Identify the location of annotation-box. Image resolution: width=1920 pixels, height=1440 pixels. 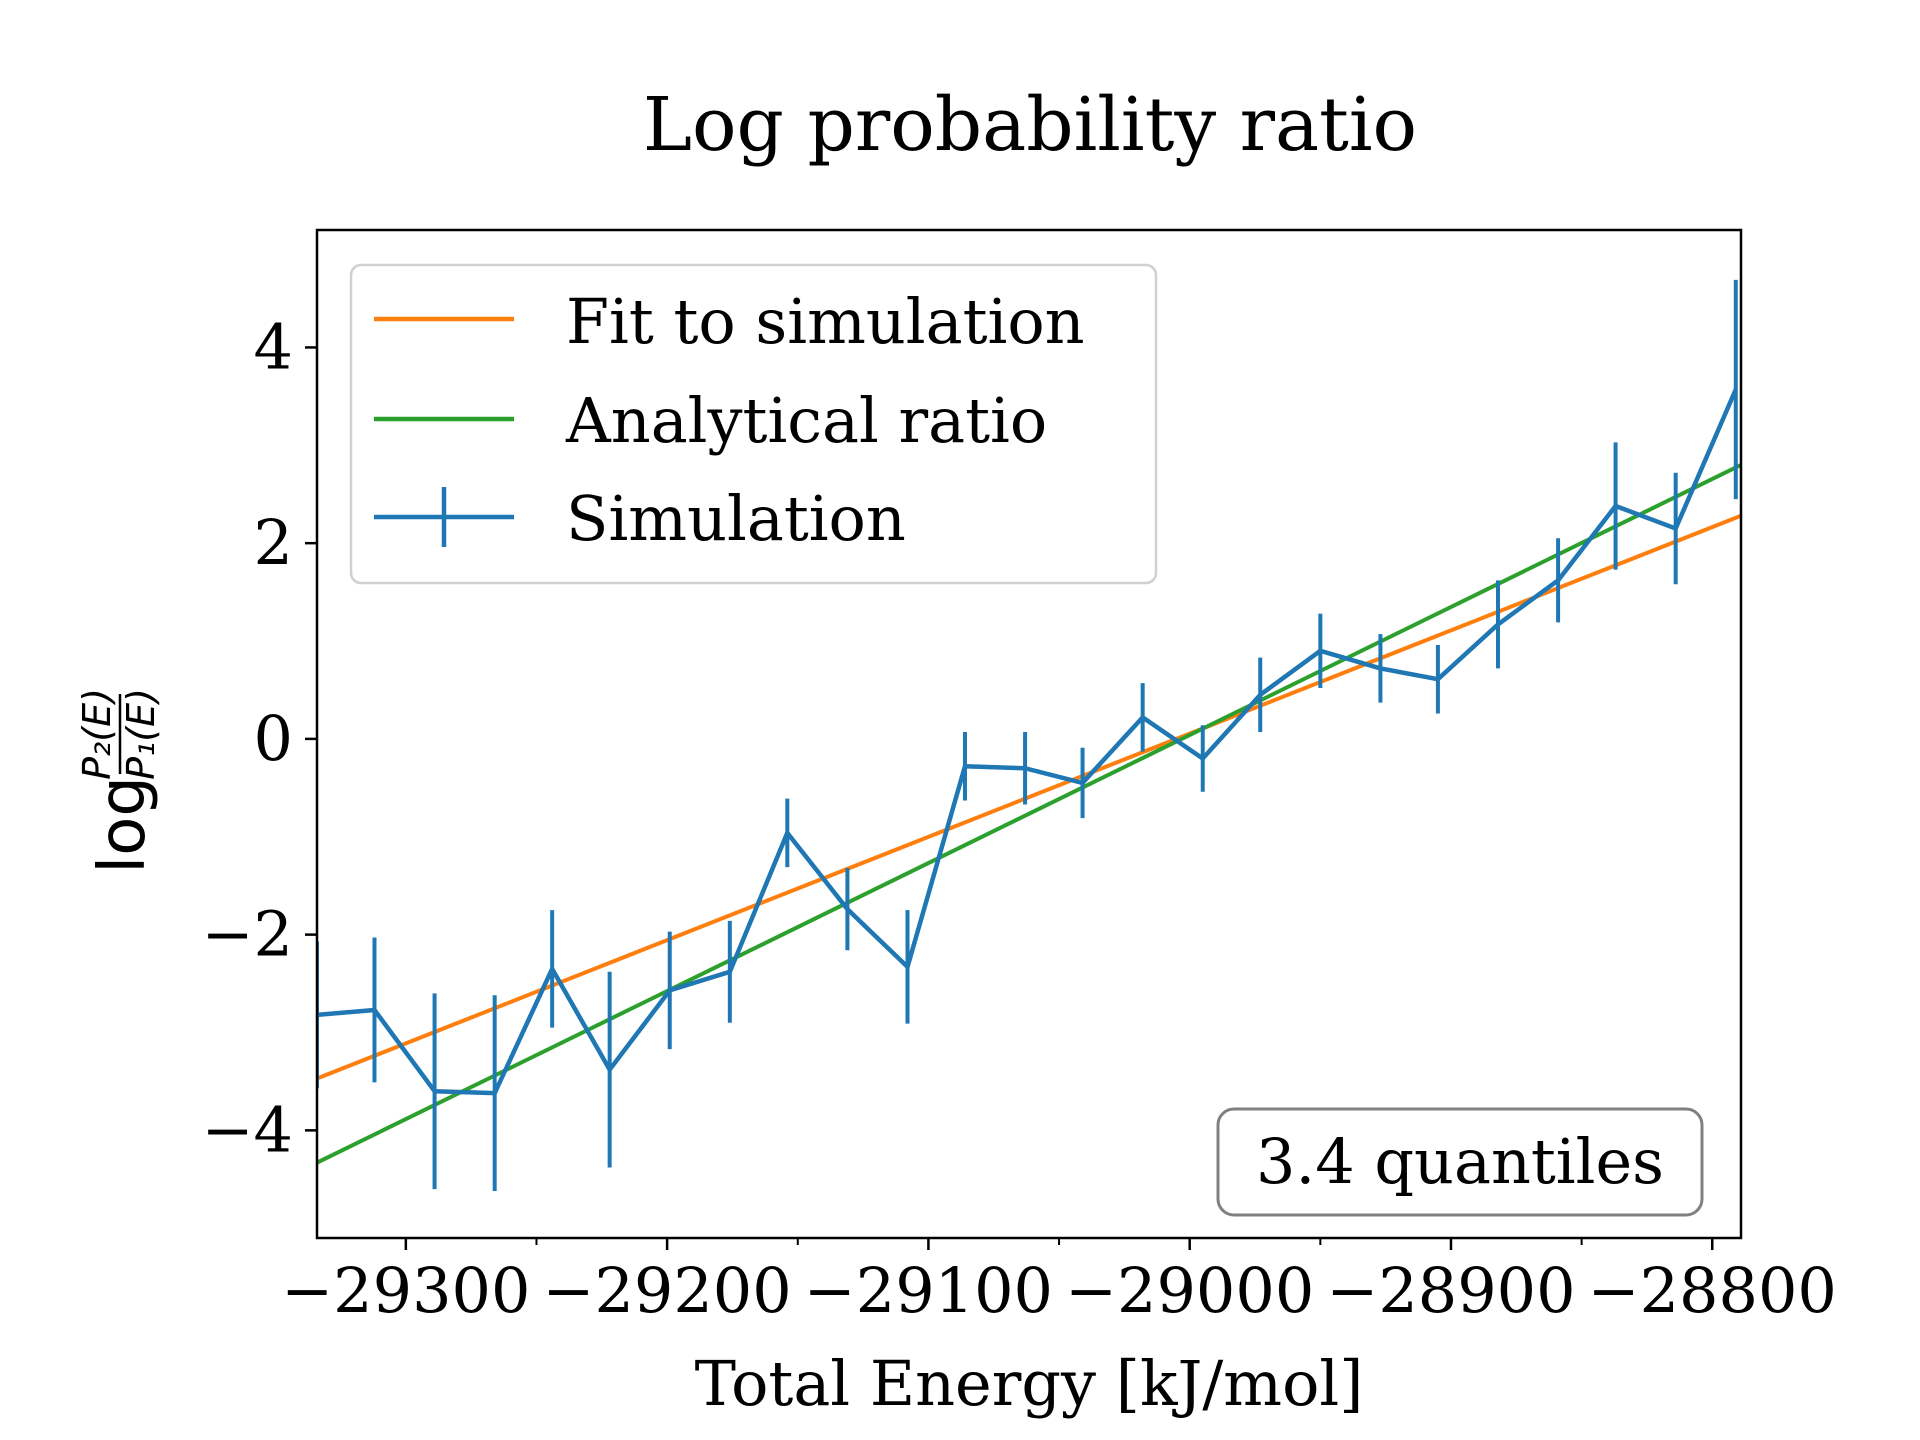
(1460, 1162).